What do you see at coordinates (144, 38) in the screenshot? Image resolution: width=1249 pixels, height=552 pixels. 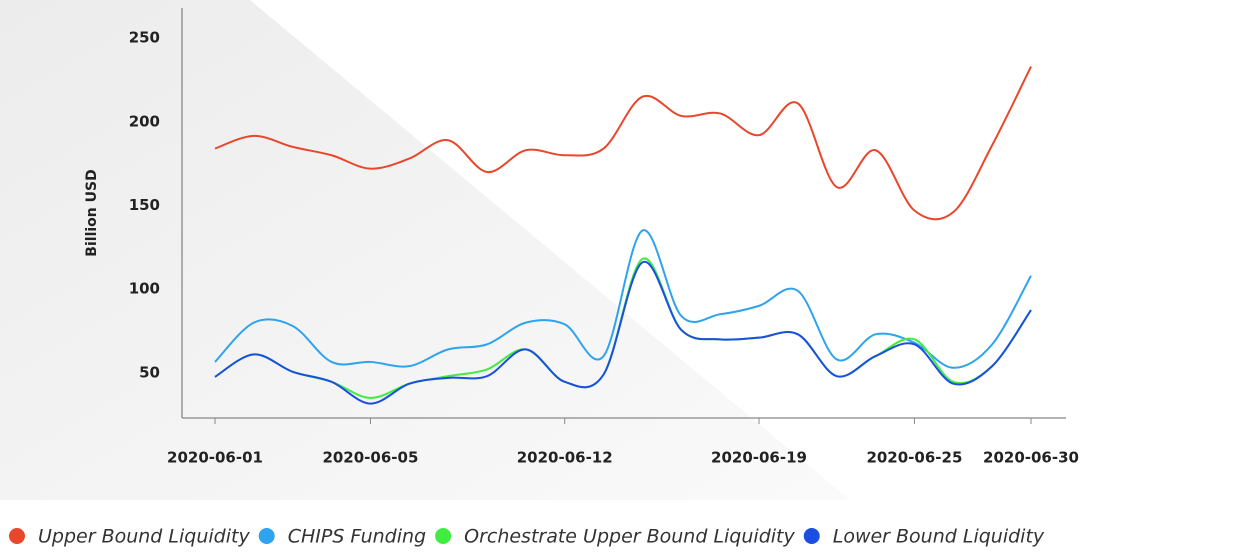 I see `y-tick-label: 250` at bounding box center [144, 38].